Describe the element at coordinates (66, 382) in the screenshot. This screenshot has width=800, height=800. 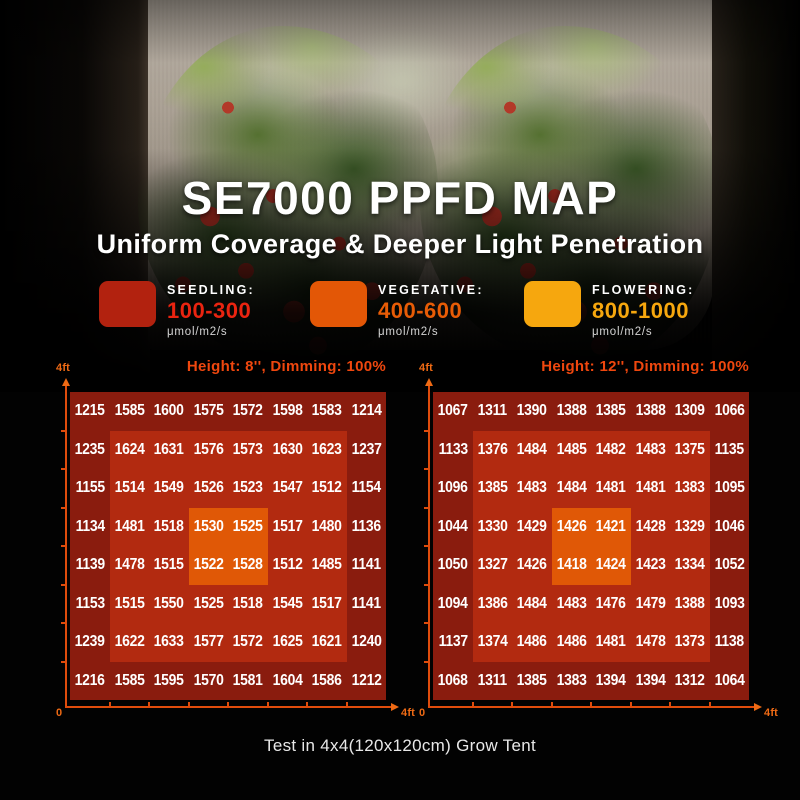
I see `y-axis-arrow-up-icon` at that location.